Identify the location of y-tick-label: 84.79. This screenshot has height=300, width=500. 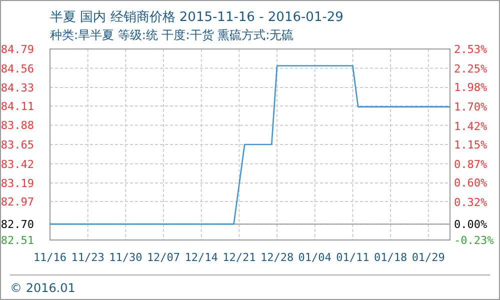
(17, 49).